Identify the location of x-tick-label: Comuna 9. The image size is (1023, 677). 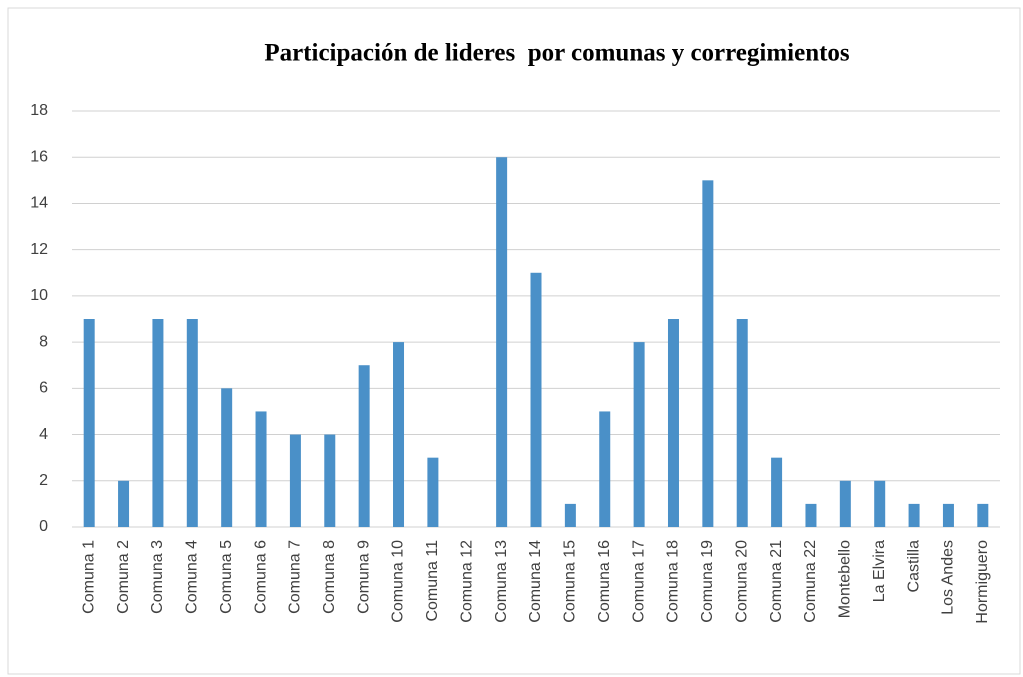
(363, 577).